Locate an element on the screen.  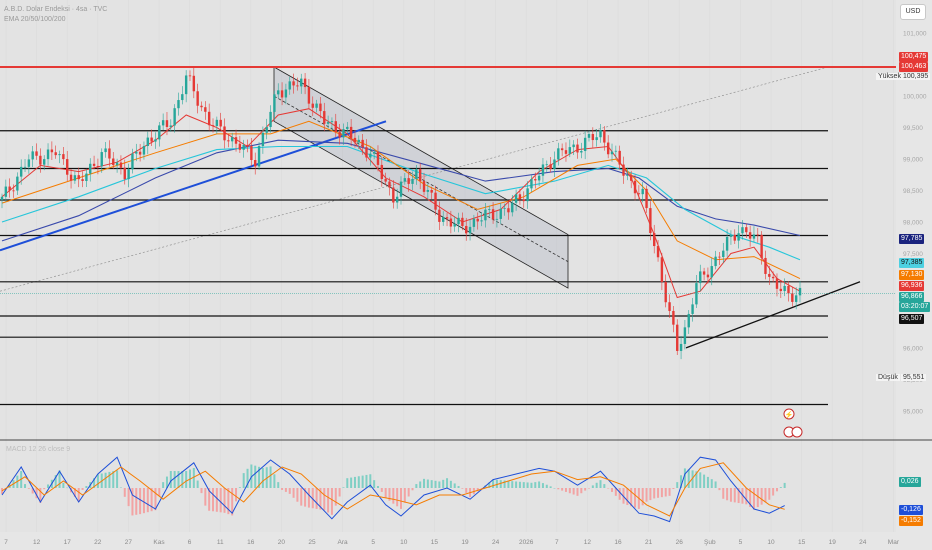
x-tick-label-13: 10 is located at coordinates (404, 542).